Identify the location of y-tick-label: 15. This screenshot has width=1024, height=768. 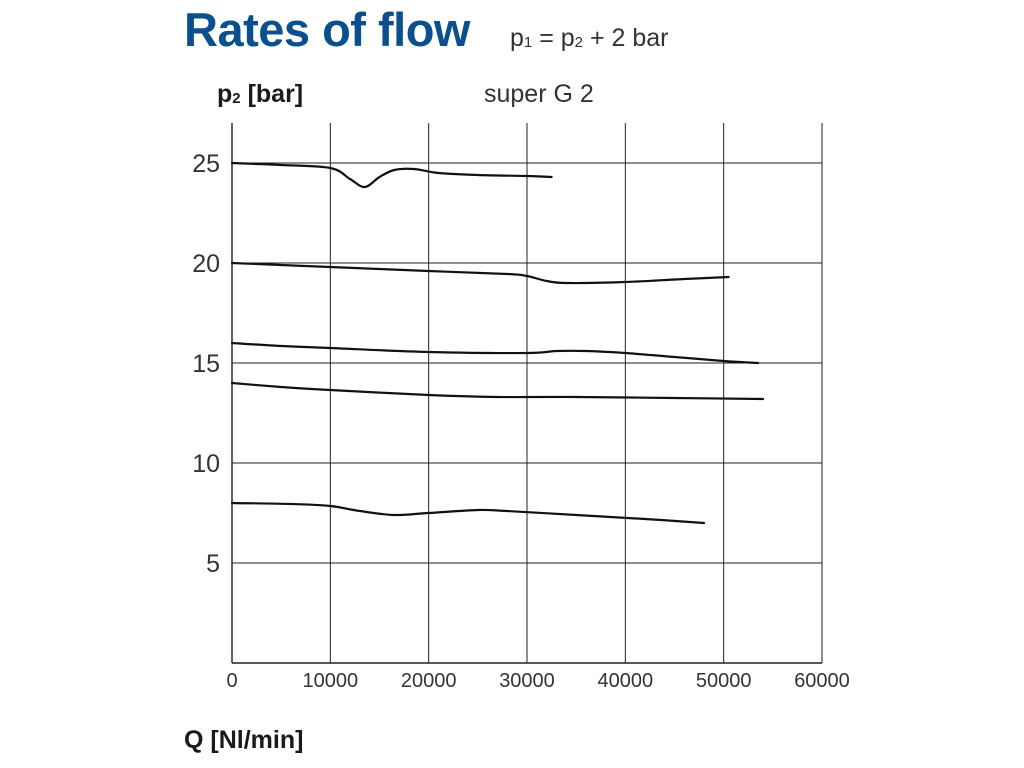
(206, 364).